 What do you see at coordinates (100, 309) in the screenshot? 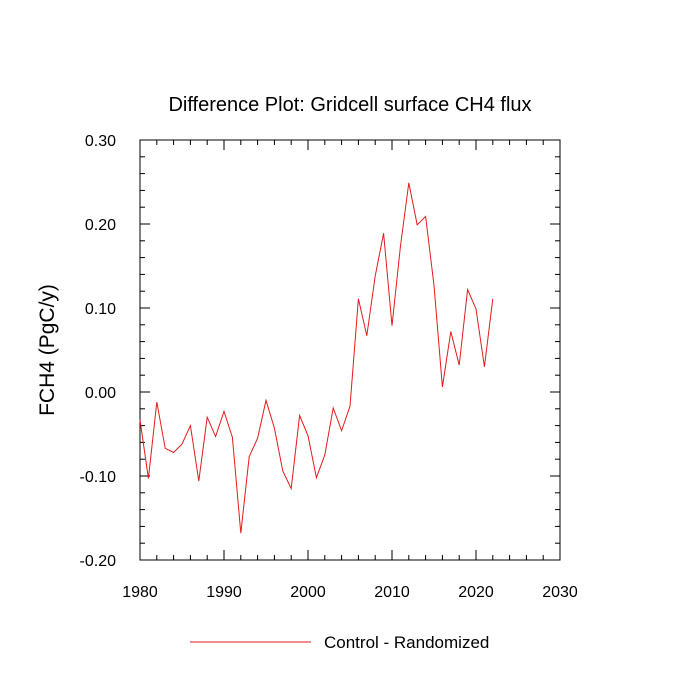
I see `y-tick-label: 0.10` at bounding box center [100, 309].